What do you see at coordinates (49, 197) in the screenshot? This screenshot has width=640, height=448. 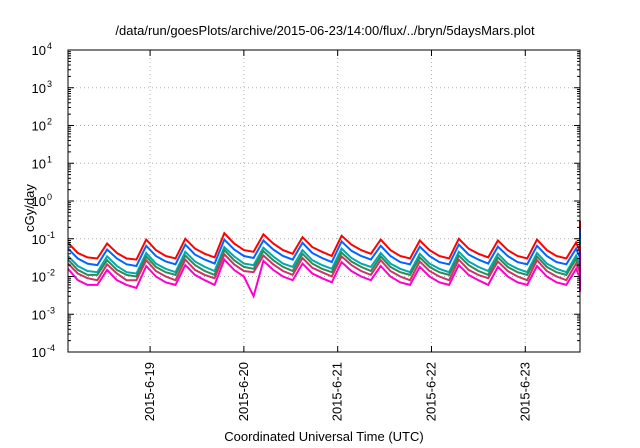 I see `y-tick-label-exponent: 0` at bounding box center [49, 197].